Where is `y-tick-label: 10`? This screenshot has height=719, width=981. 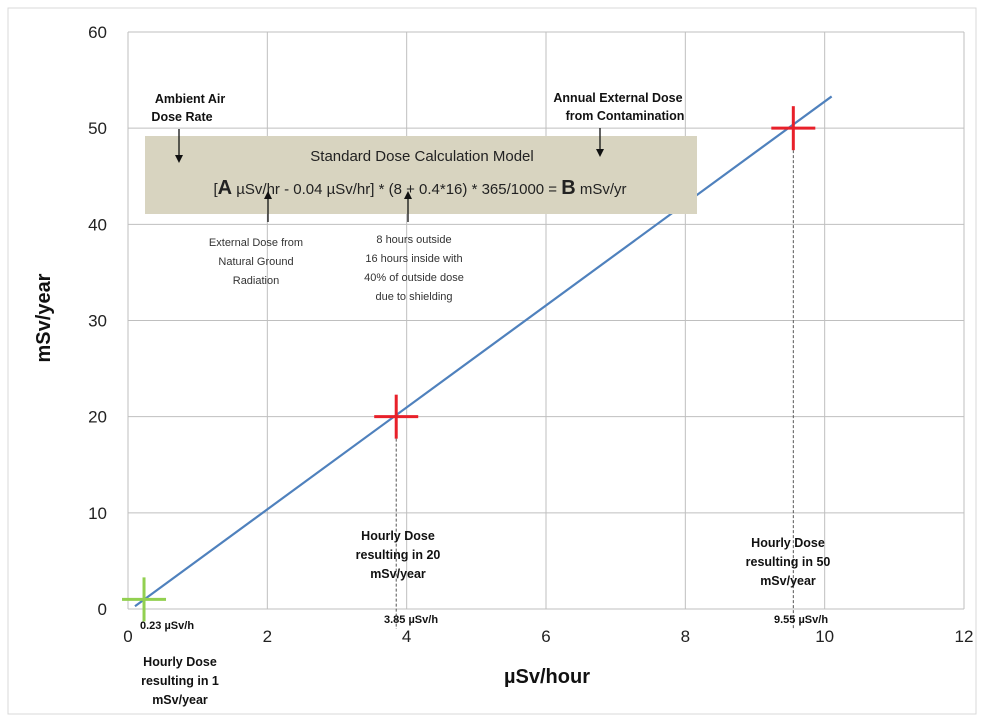
y-tick-label: 10 is located at coordinates (97, 513).